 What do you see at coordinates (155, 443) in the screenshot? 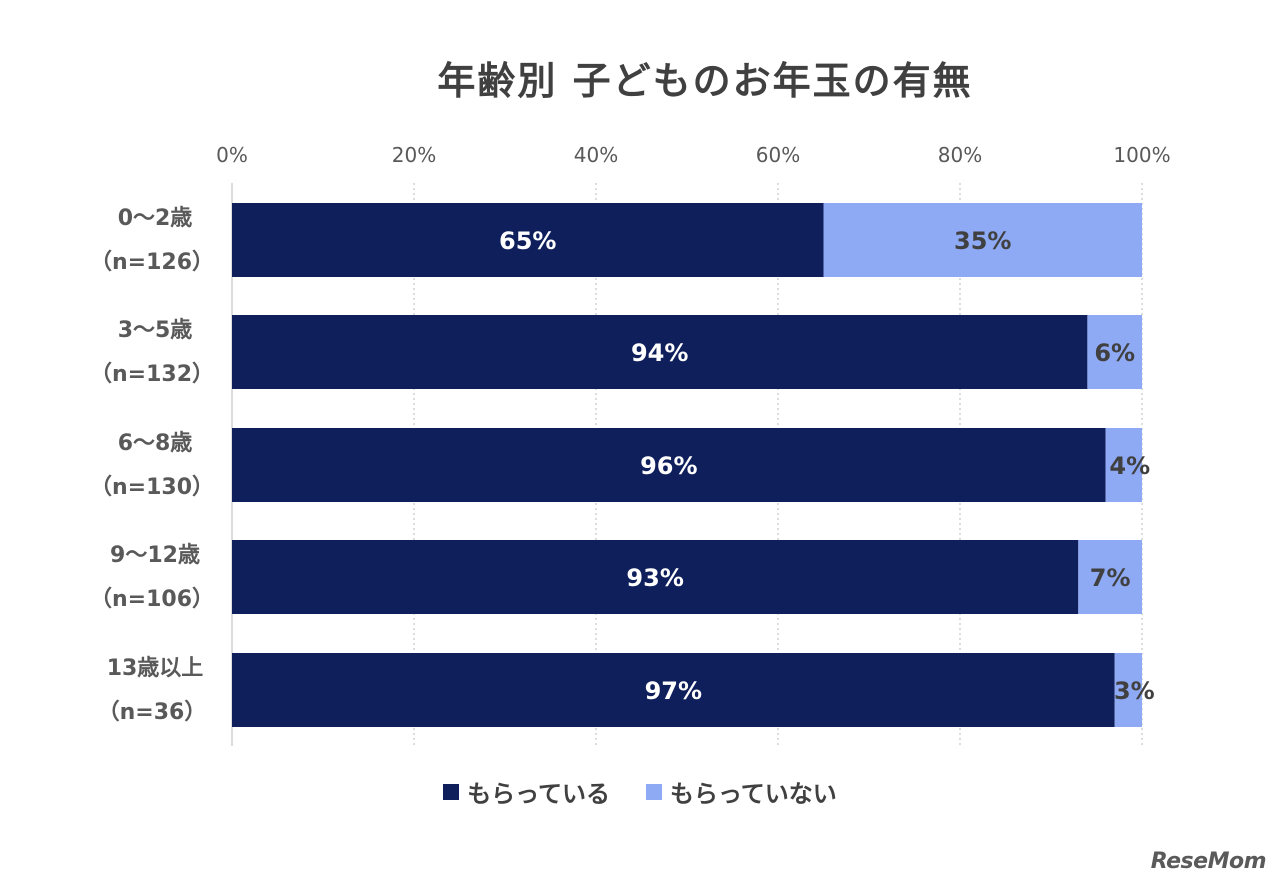
I see `category-label: 6〜8歳` at bounding box center [155, 443].